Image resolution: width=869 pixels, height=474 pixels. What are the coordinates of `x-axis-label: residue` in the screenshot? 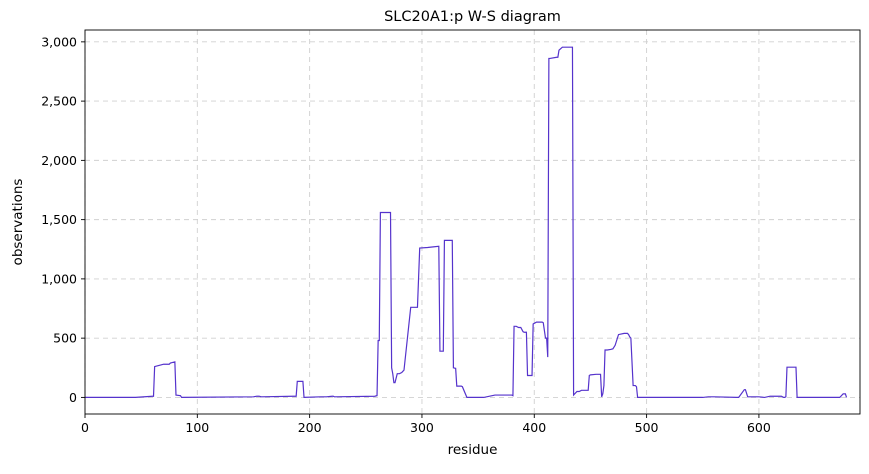 It's located at (473, 450).